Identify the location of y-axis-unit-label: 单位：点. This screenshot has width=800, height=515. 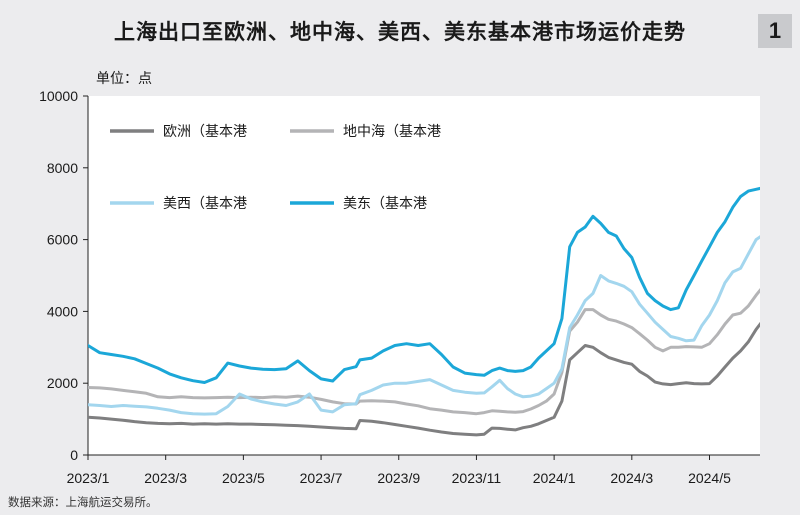
(124, 79).